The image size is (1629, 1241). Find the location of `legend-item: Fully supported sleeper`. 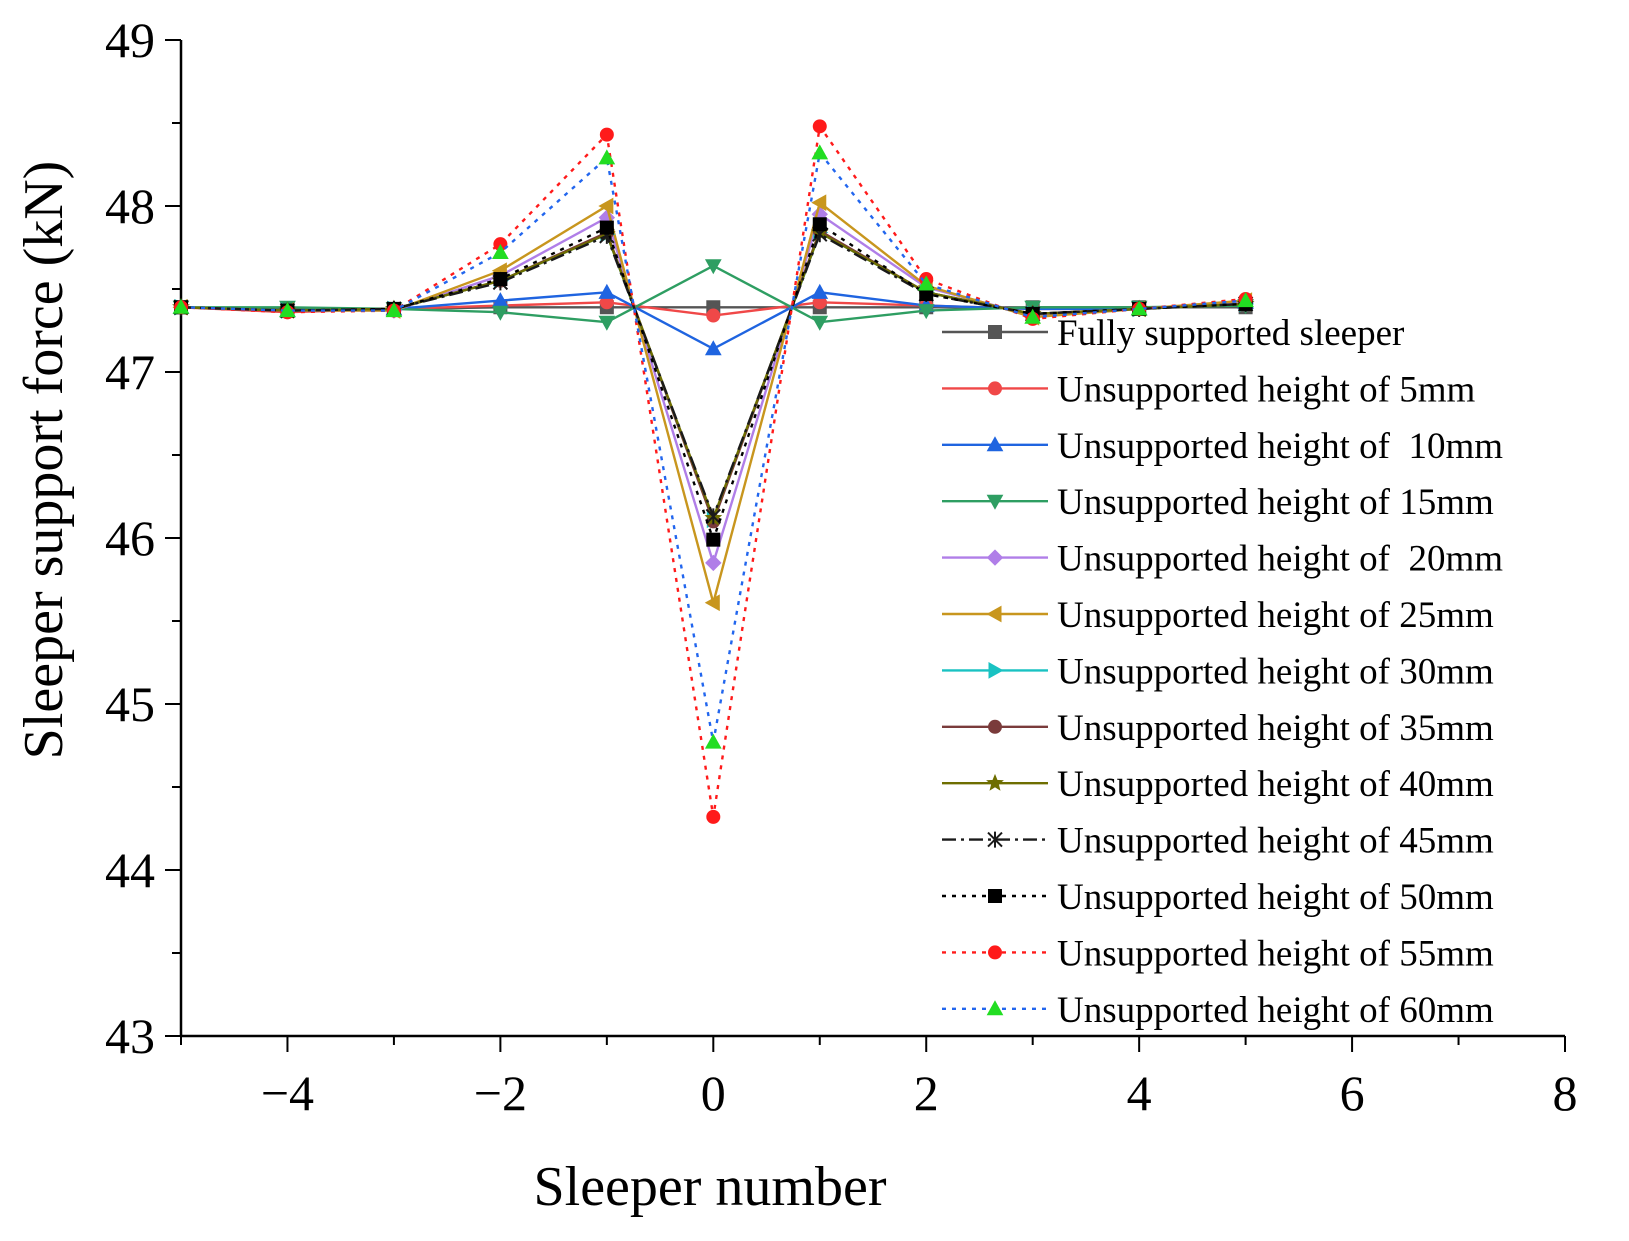

legend-item: Fully supported sleeper is located at coordinates (1173, 333).